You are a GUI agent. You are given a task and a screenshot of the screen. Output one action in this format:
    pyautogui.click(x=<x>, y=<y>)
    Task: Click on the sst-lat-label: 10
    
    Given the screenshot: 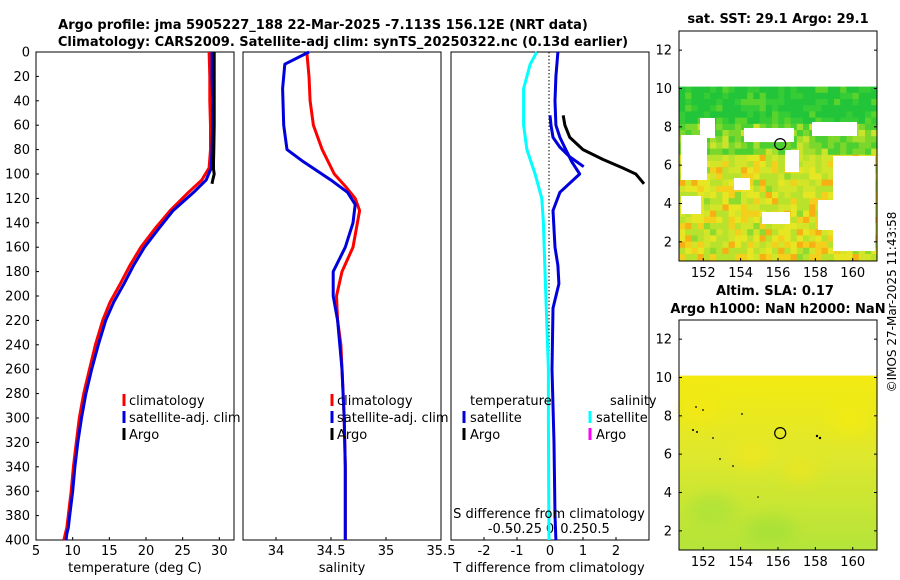 What is the action you would take?
    pyautogui.click(x=663, y=89)
    